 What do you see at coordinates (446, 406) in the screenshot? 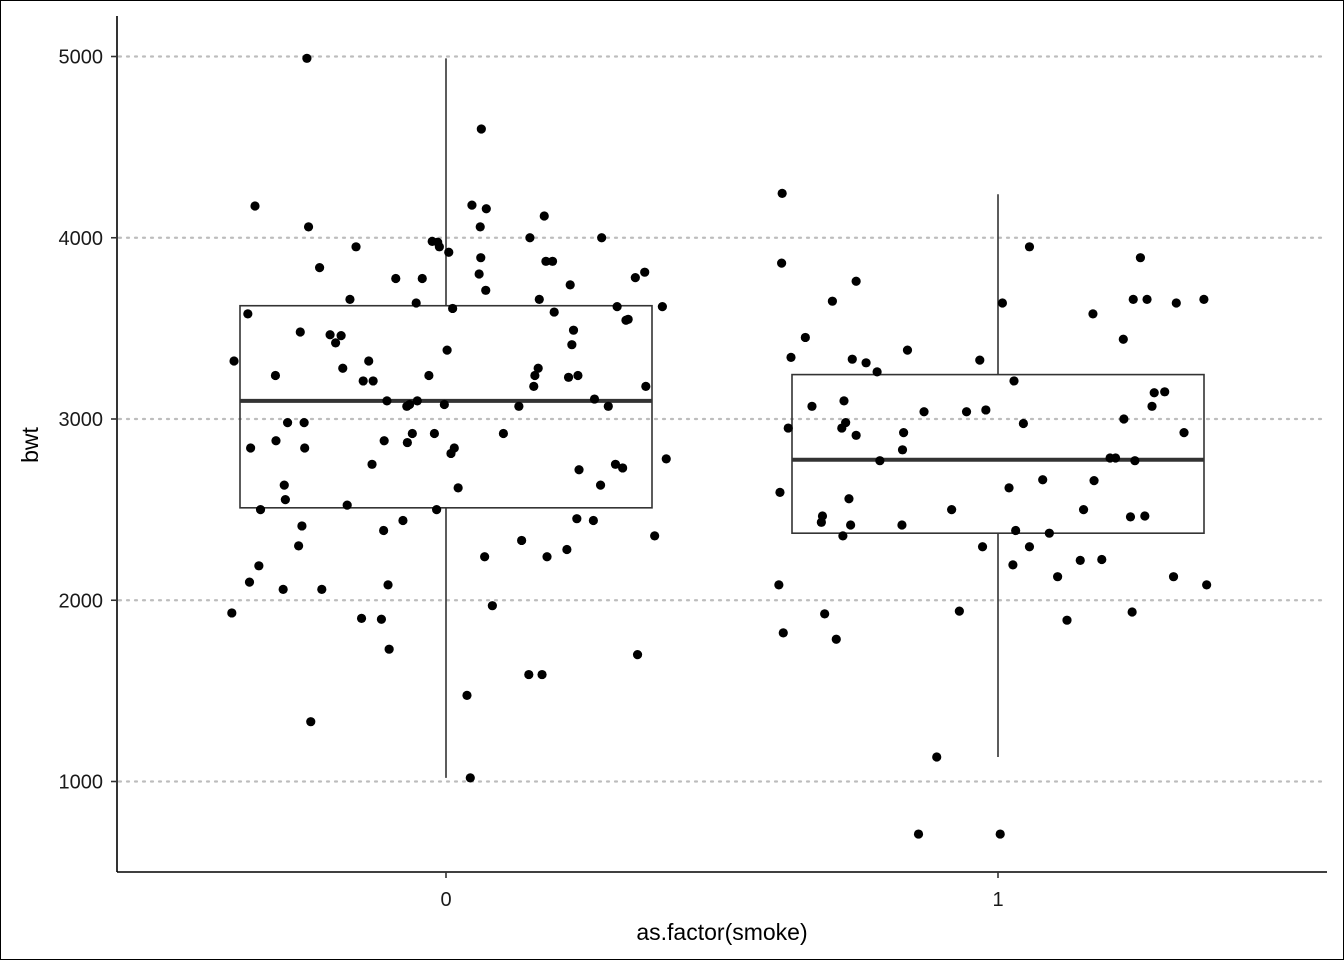
I see `box-iqr` at bounding box center [446, 406].